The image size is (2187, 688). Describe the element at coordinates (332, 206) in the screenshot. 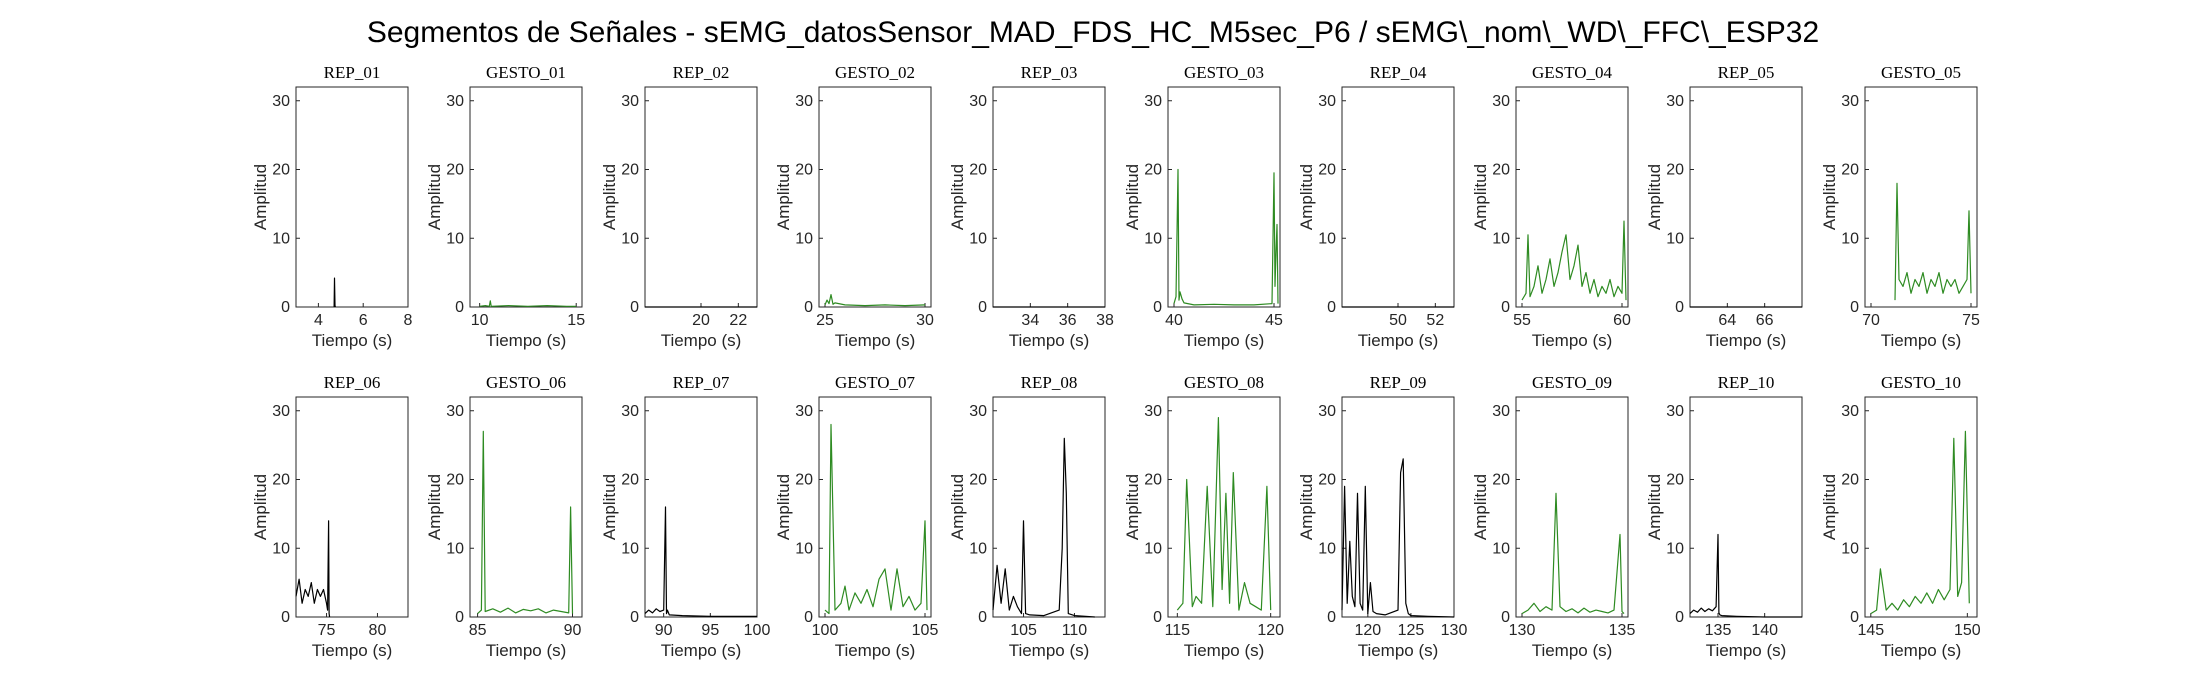

I see `subplot-rep_01: REP_01 0 10 20 30 4 6 8 Tiempo (s) Amplitud` at that location.